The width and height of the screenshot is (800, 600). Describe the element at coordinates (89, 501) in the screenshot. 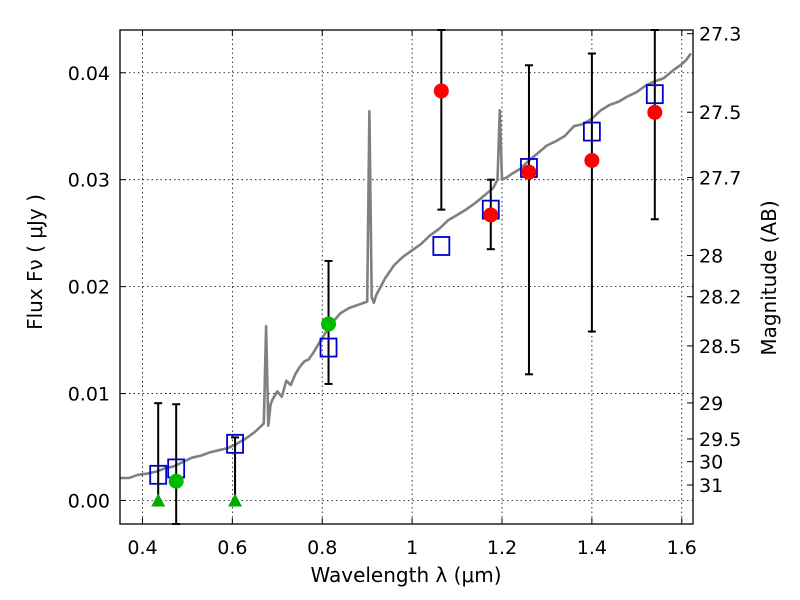

I see `y-tick-label: 0.00` at that location.